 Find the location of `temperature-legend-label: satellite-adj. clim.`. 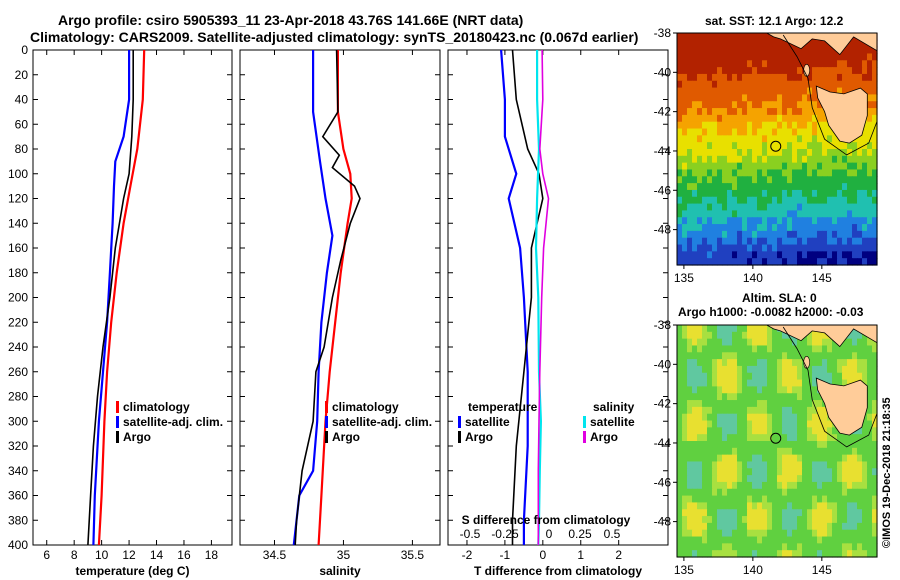

temperature-legend-label: satellite-adj. clim. is located at coordinates (173, 422).